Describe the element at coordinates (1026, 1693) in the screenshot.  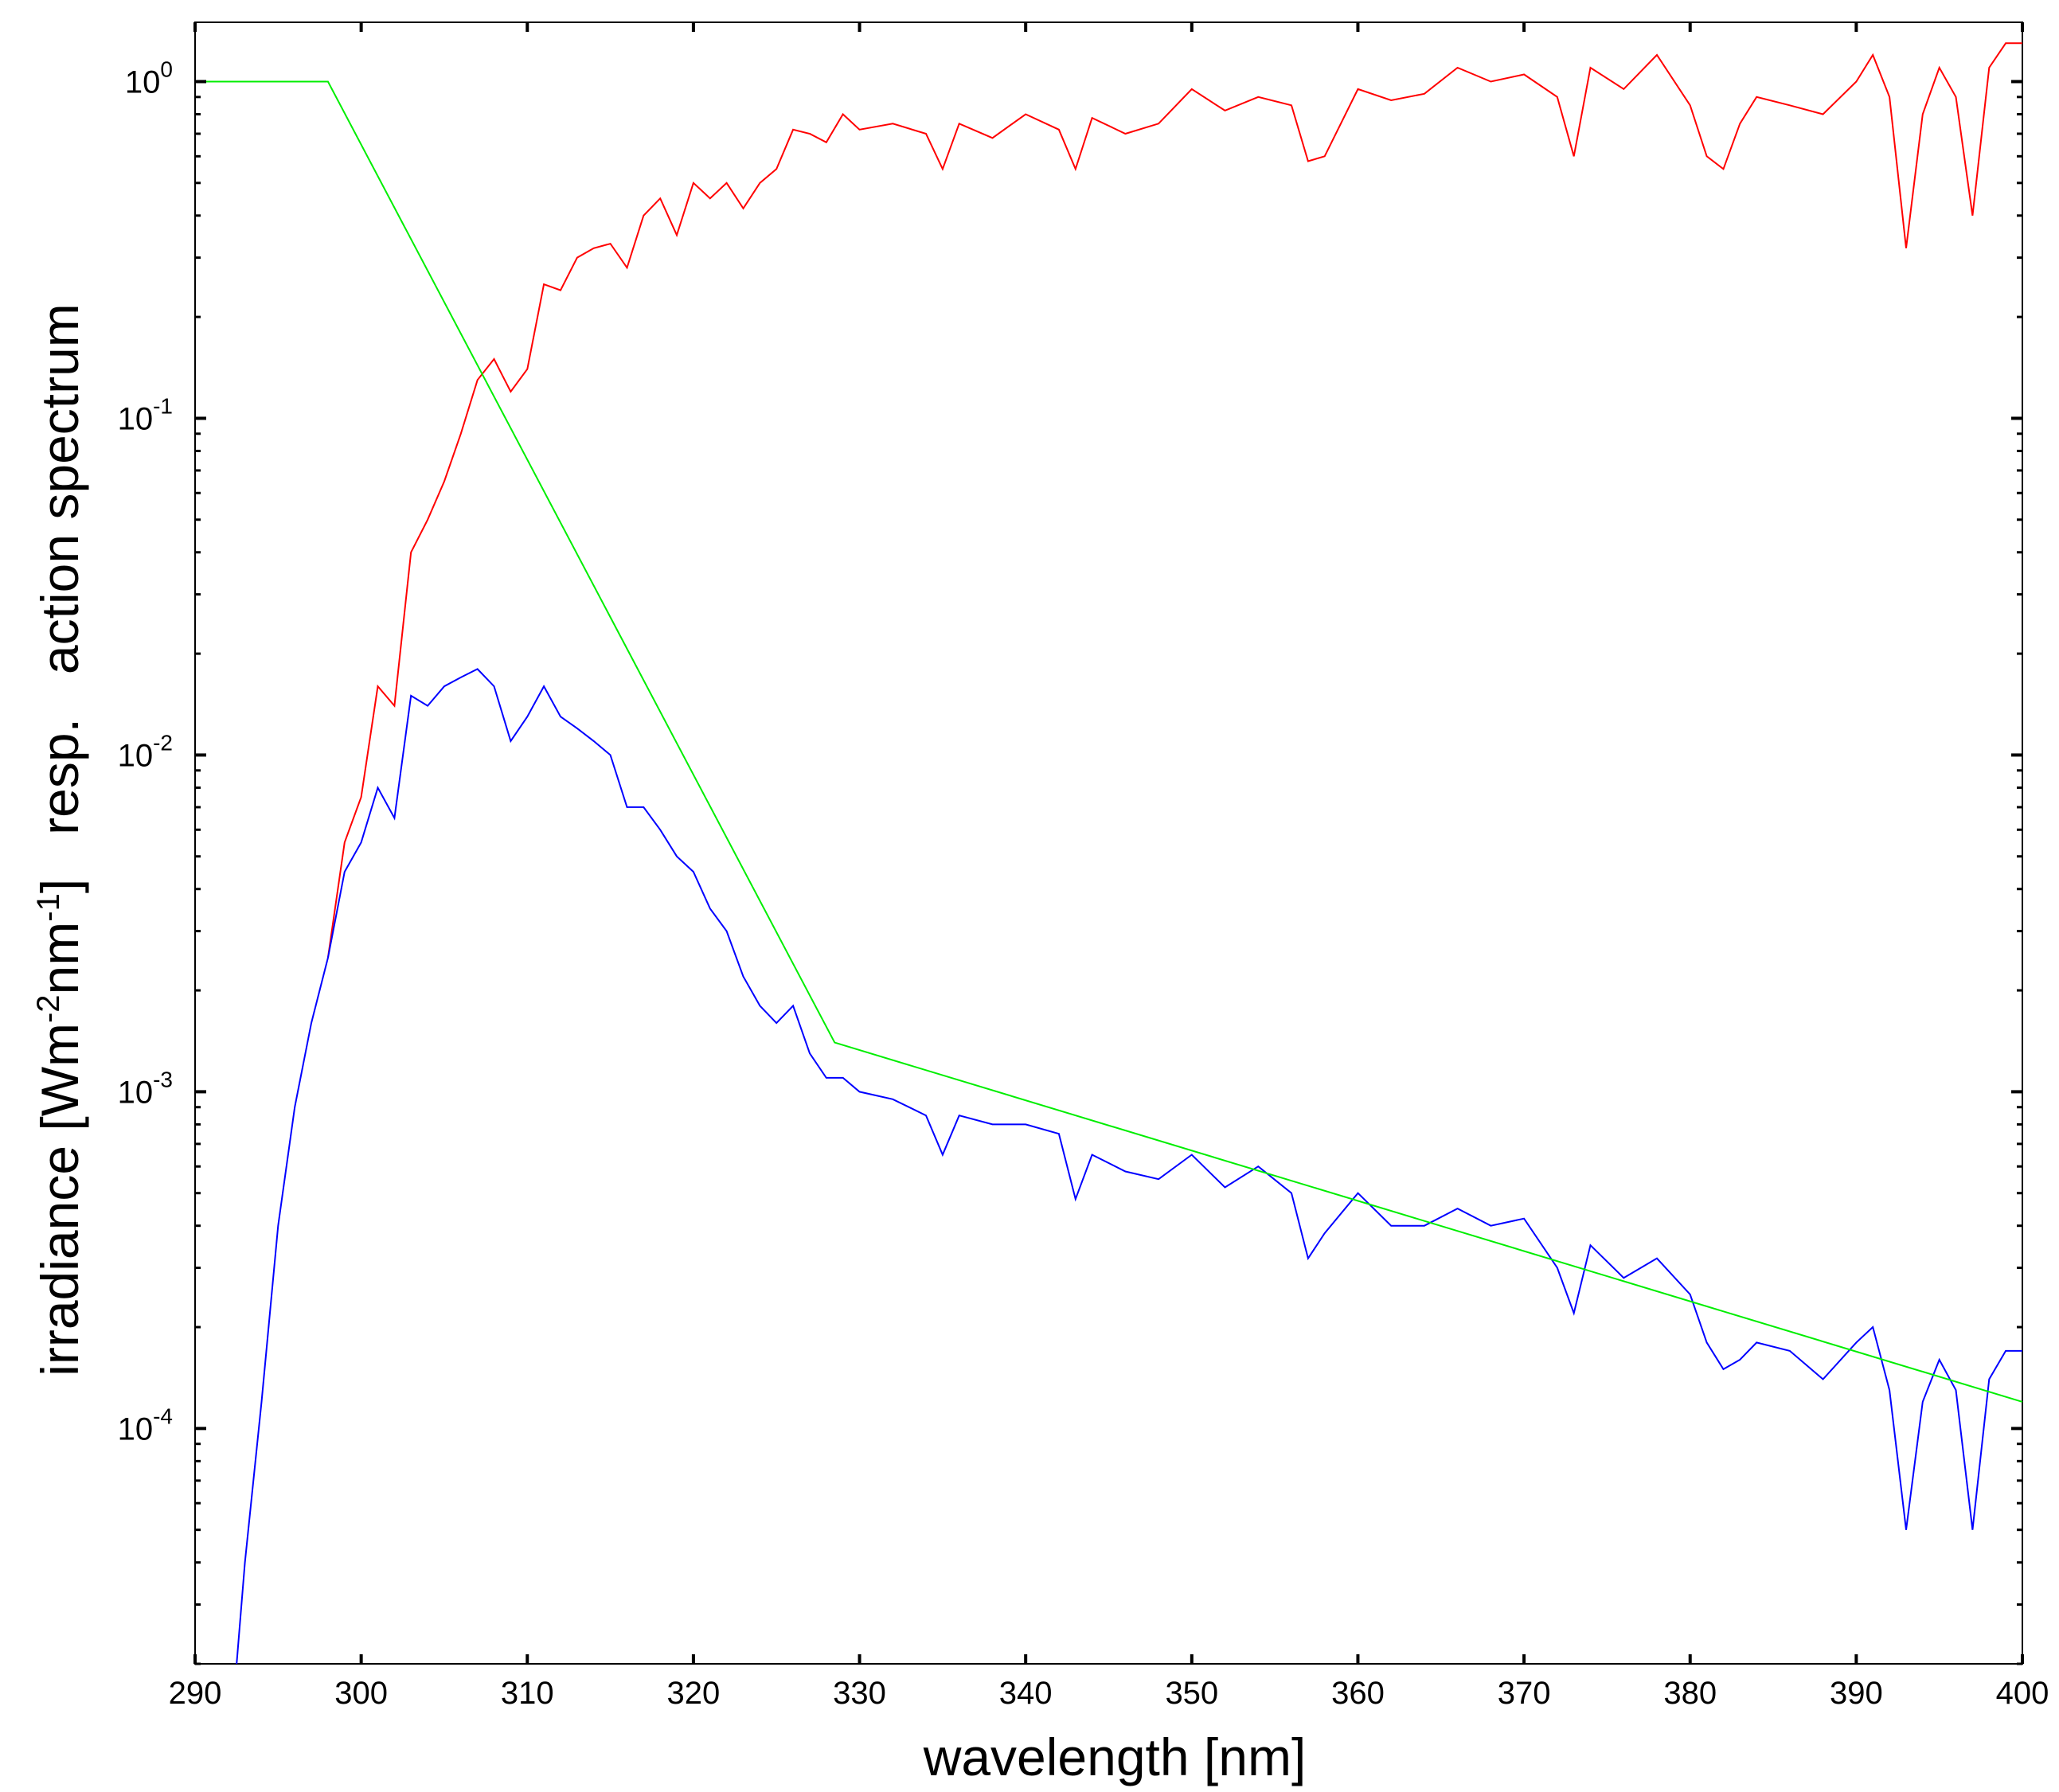
I see `x-tick-label: 340` at that location.